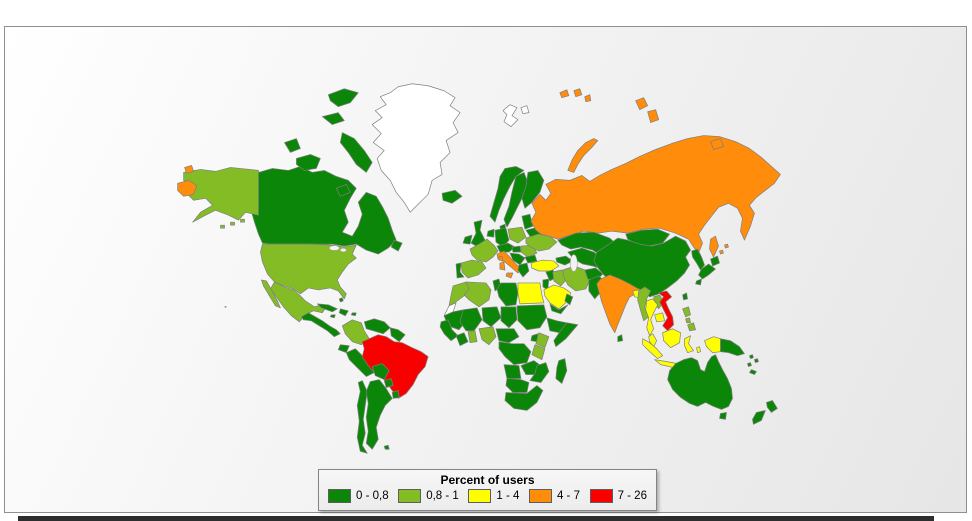 The image size is (972, 521). I want to click on country-southampton-island, so click(343, 190).